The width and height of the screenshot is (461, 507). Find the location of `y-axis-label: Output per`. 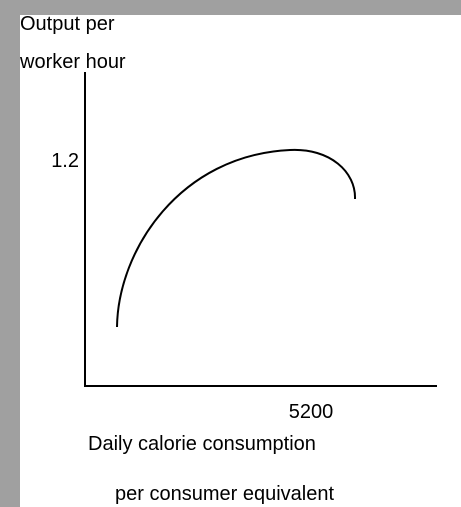

y-axis-label: Output per is located at coordinates (67, 24).